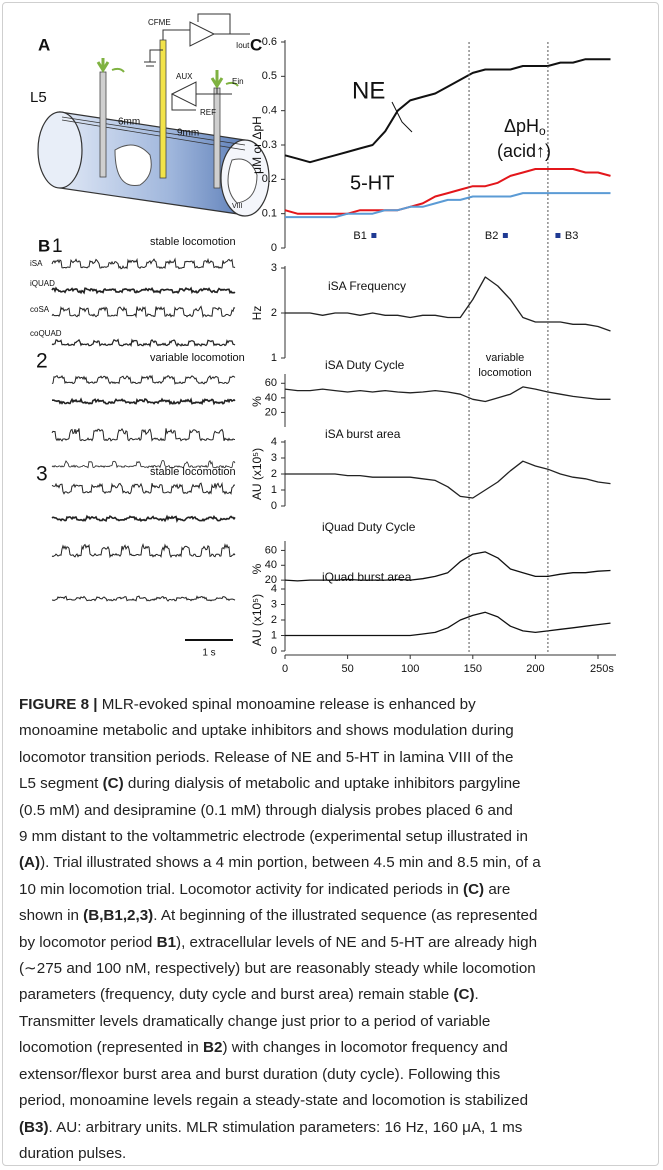 The image size is (663, 1170). Describe the element at coordinates (243, 45) in the screenshot. I see `label: Iout` at that location.